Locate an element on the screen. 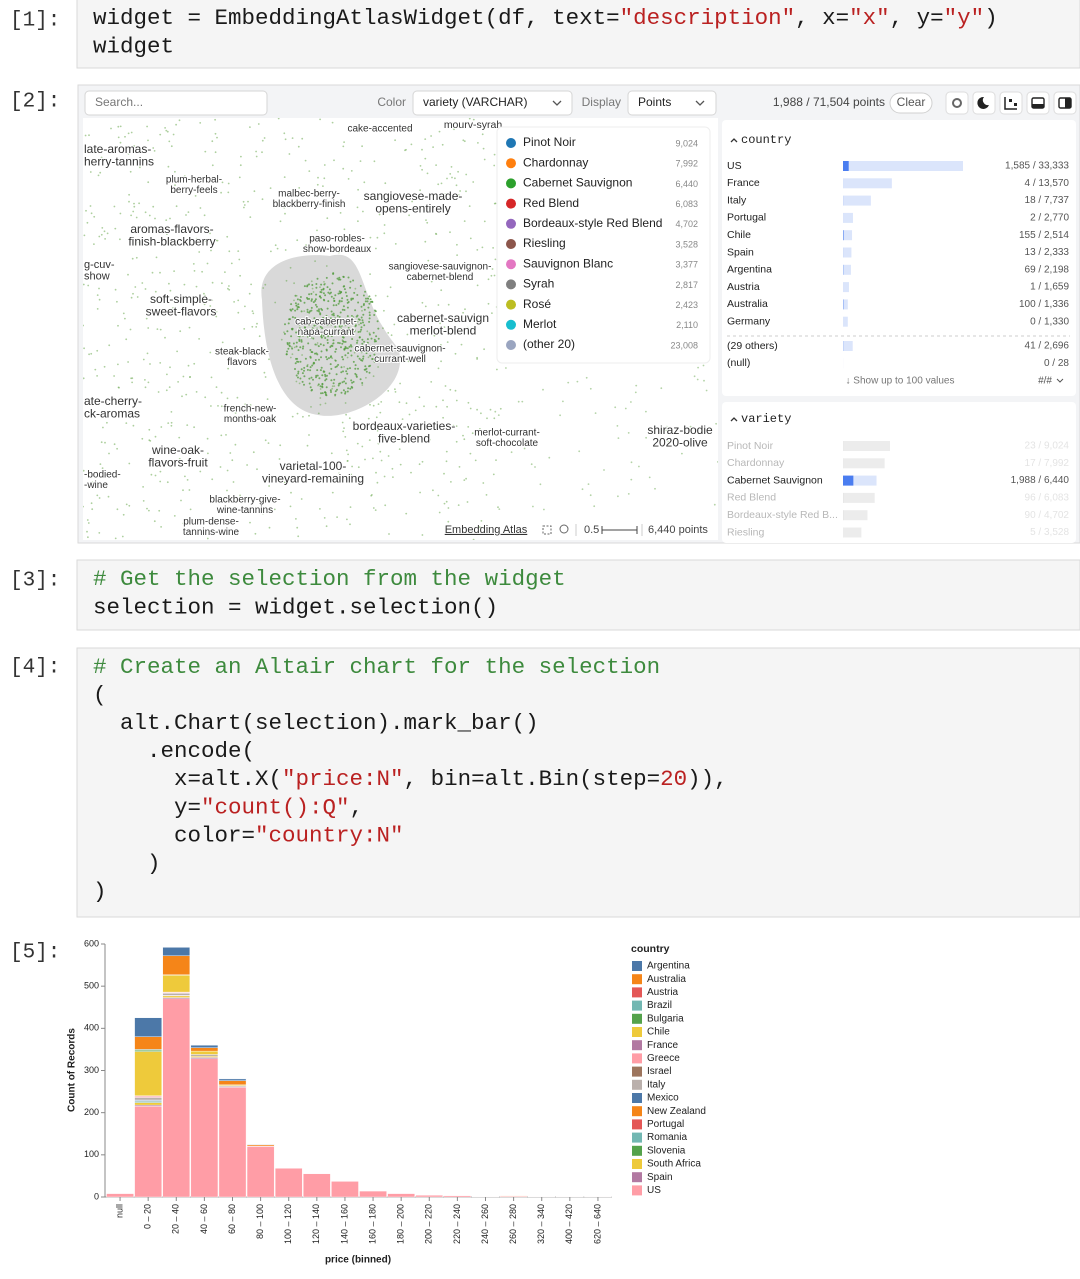 This screenshot has height=1279, width=1080. footer-link: Embedding Atlas is located at coordinates (486, 530).